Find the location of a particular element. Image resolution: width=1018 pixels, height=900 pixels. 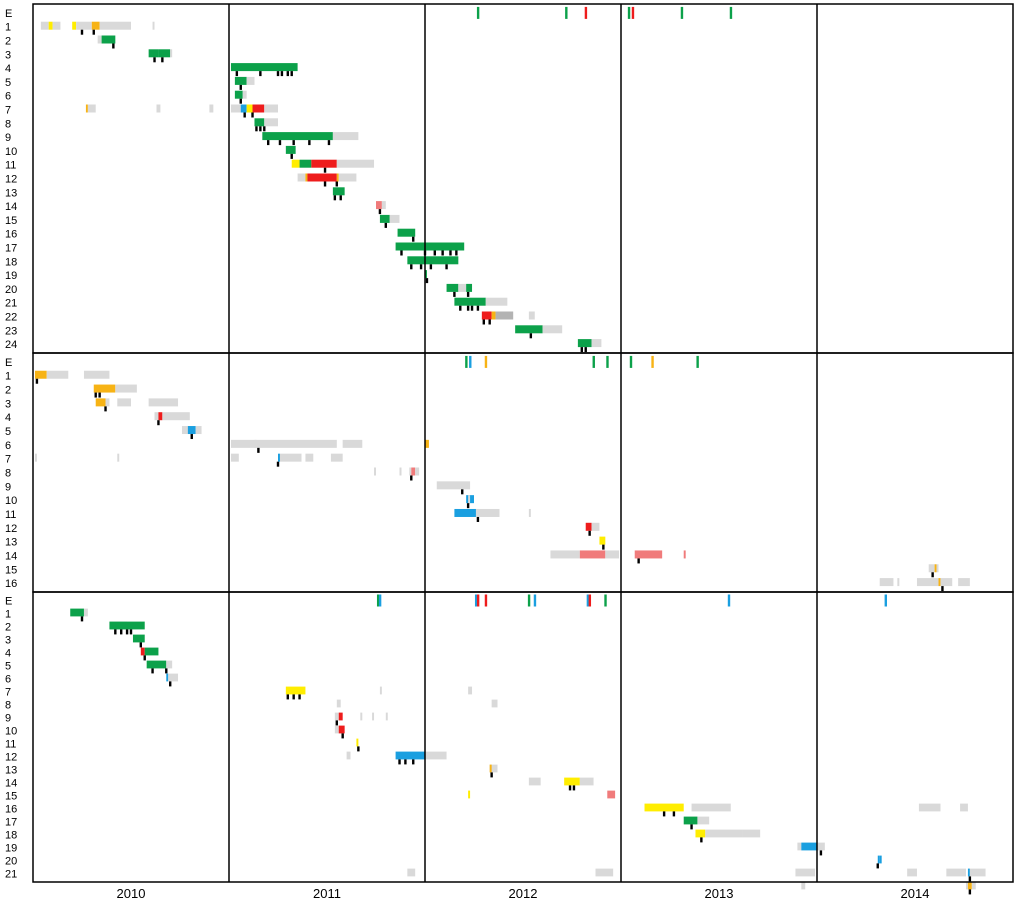

row-label-2-12: 12 is located at coordinates (11, 529).